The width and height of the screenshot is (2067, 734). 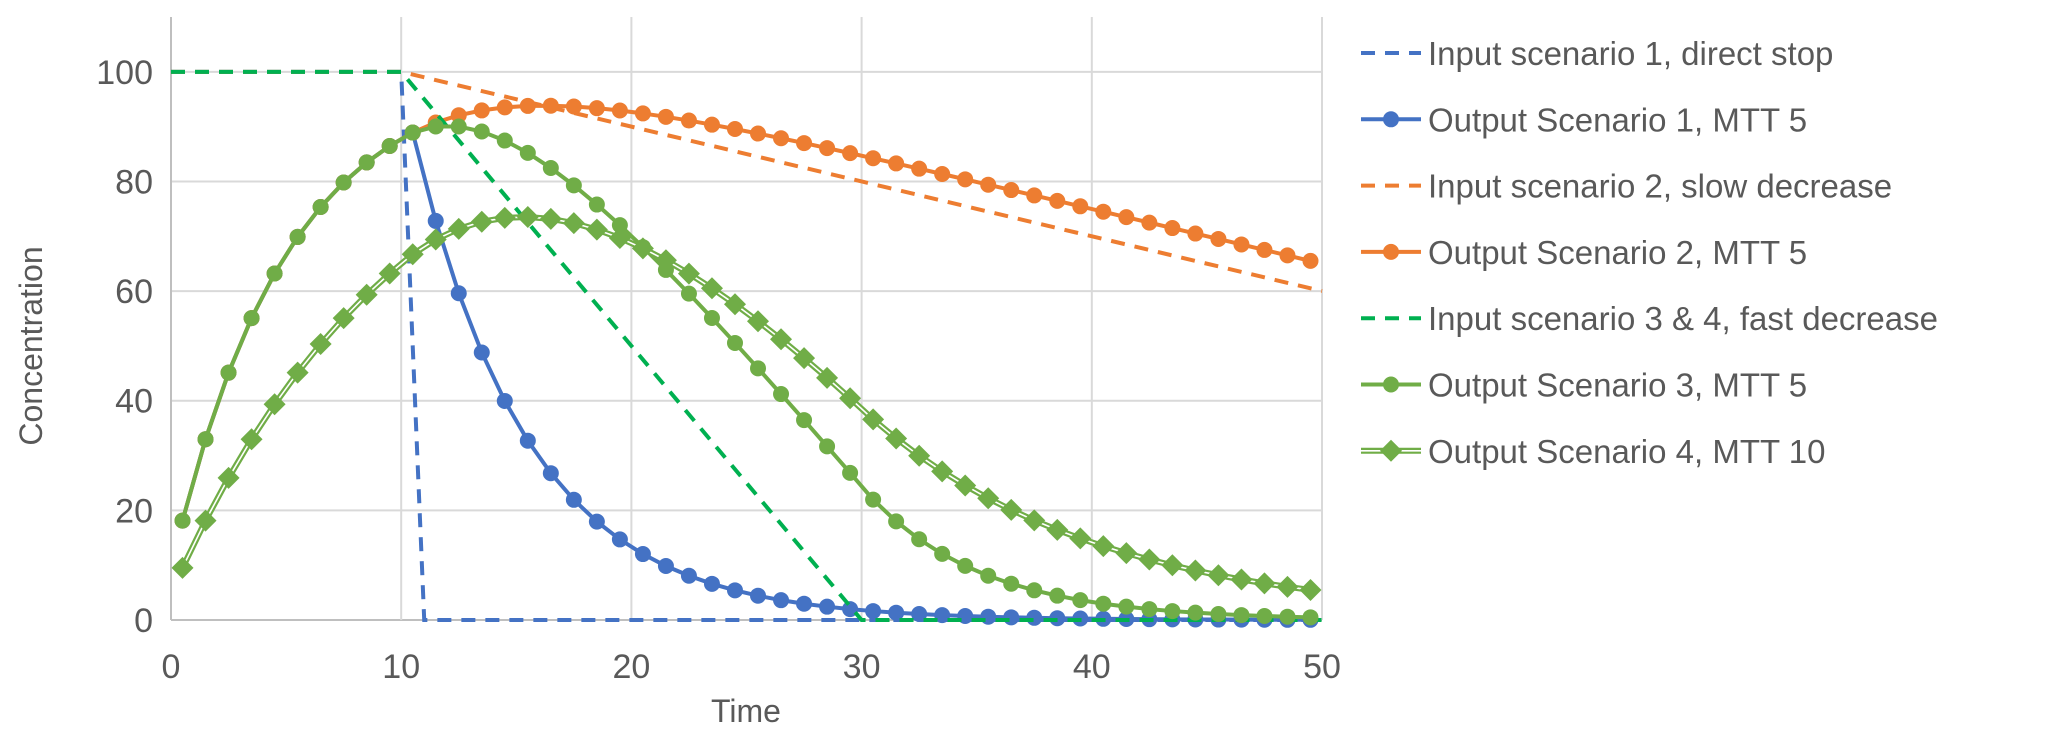 What do you see at coordinates (134, 402) in the screenshot?
I see `y-tick-label: 40` at bounding box center [134, 402].